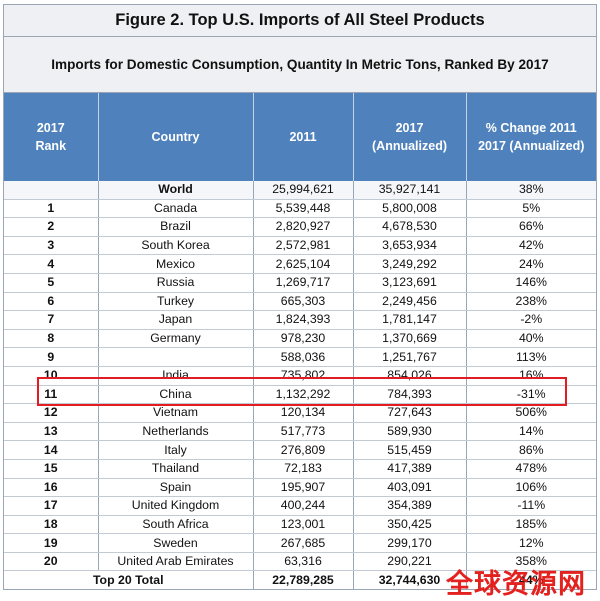 Image resolution: width=600 pixels, height=601 pixels. I want to click on table-row: 16 Spain 195,907 403,091 106%, so click(300, 488).